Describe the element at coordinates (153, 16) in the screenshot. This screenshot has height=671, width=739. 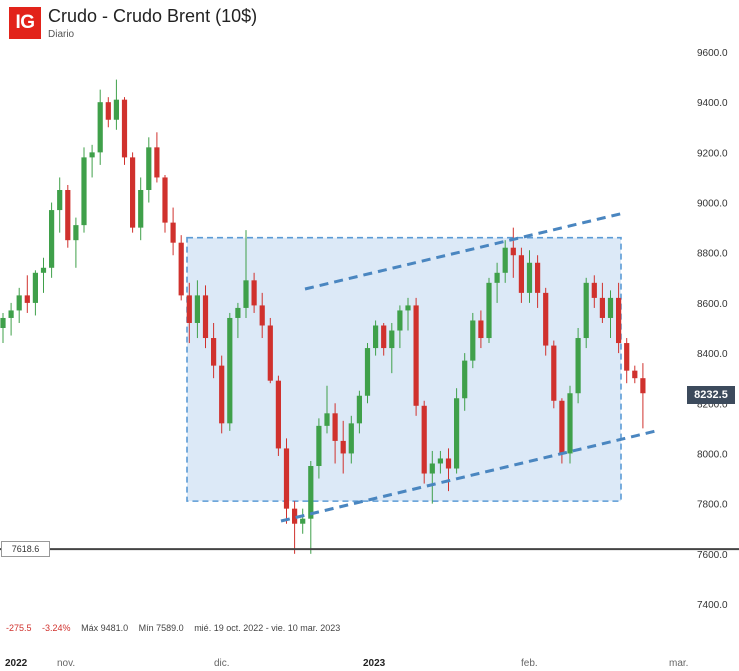
I see `chart-title: Crudo - Crudo Brent (10$)` at that location.